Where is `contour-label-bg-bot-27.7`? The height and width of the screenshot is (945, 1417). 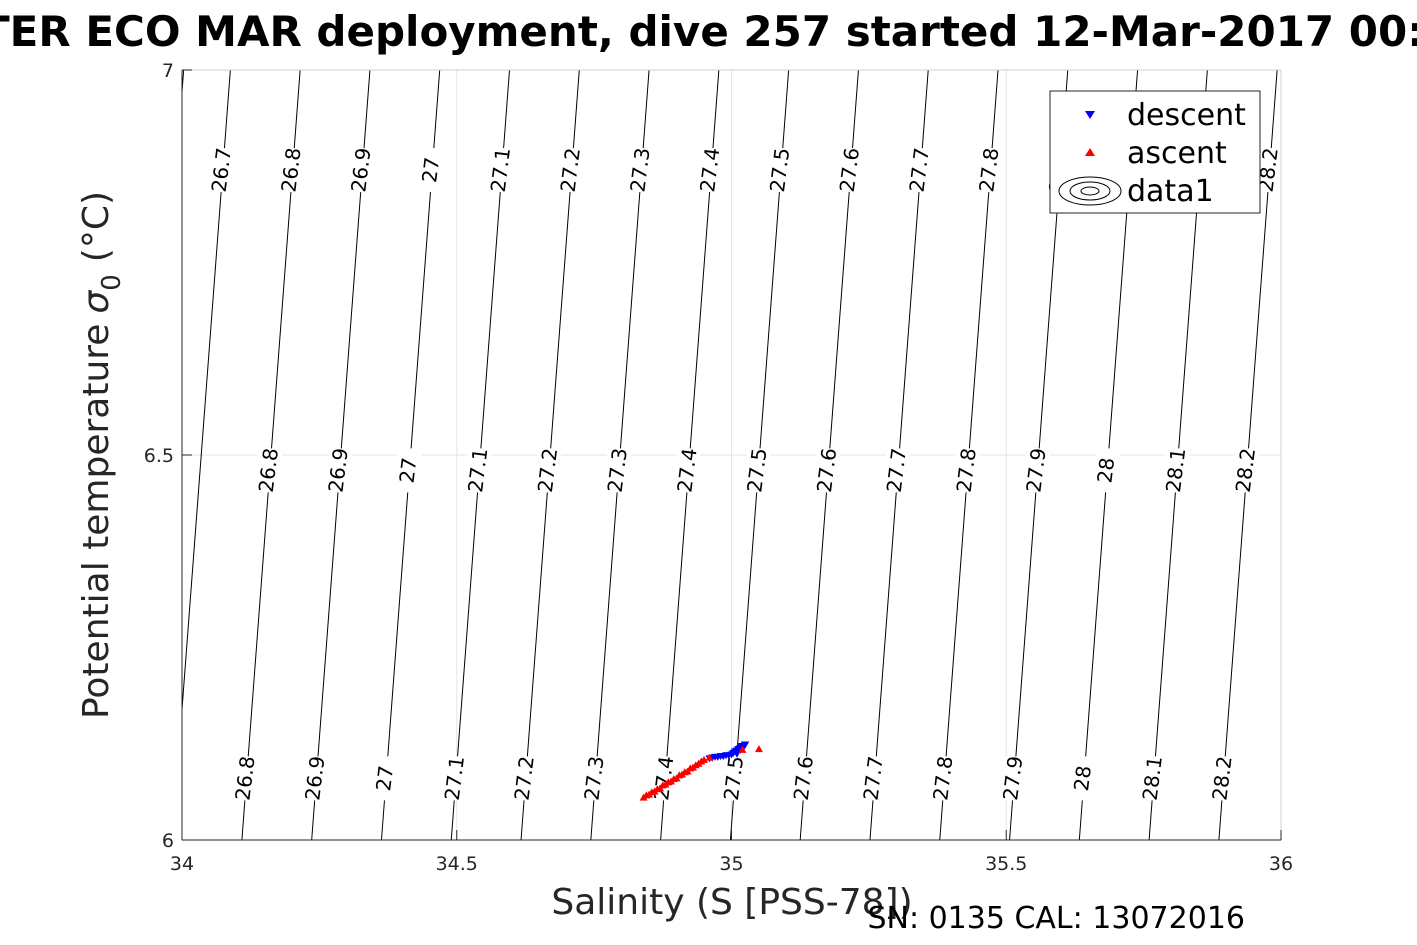
contour-label-bg-bot-27.7 is located at coordinates (874, 778).